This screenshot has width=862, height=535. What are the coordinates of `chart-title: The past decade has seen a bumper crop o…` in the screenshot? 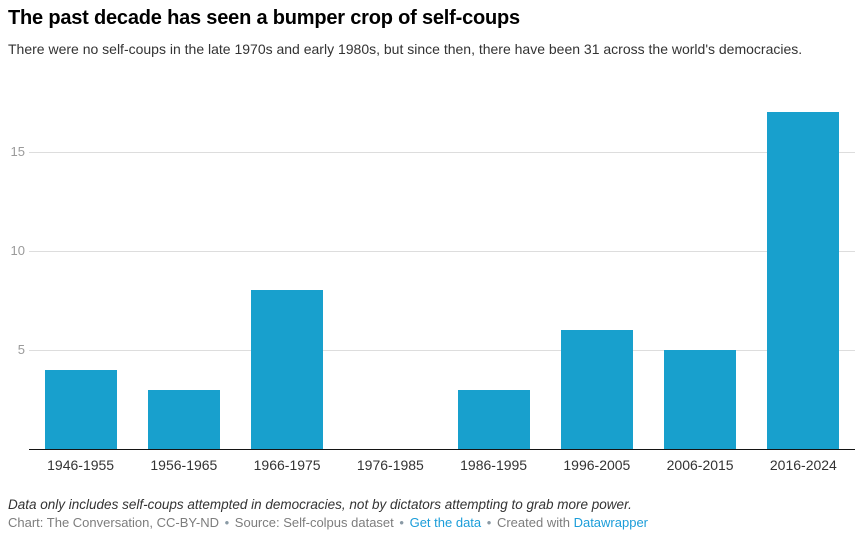 It's located at (264, 18).